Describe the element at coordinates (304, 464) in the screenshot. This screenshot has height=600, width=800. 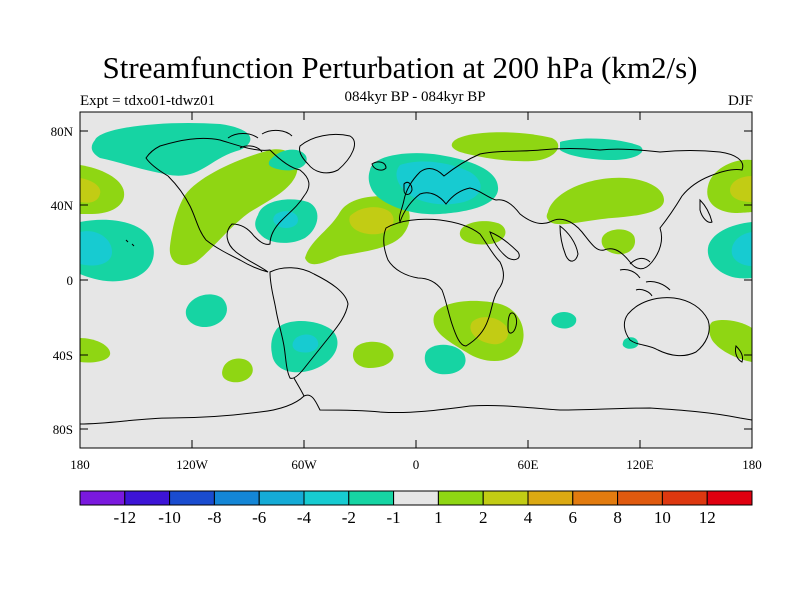
I see `x-tick-label: 60W` at that location.